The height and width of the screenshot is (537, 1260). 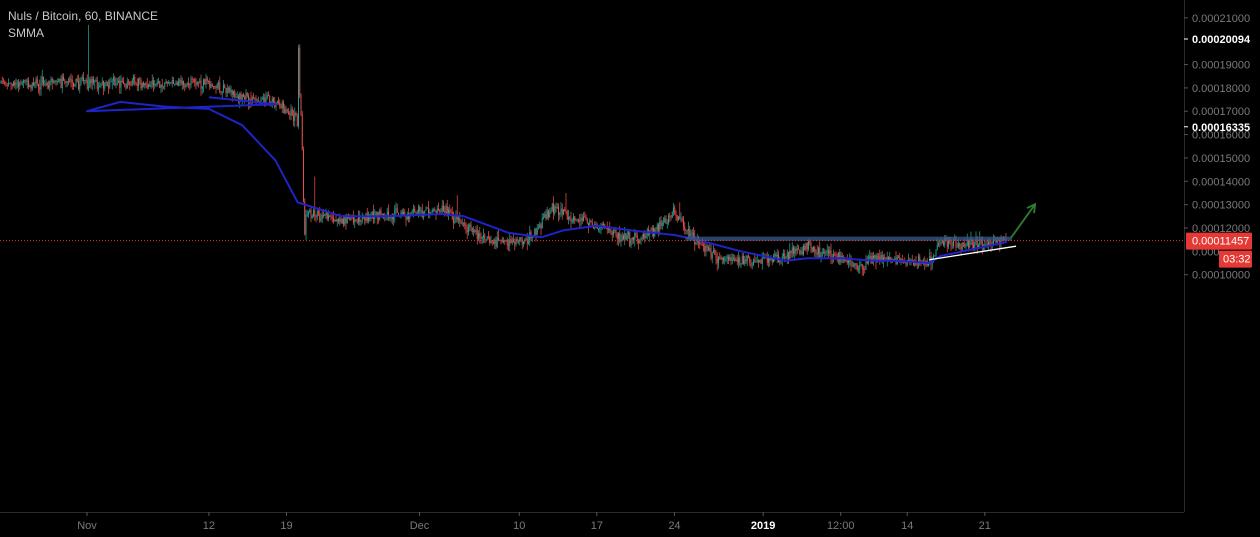 What do you see at coordinates (1023, 221) in the screenshot?
I see `projection-arrow` at bounding box center [1023, 221].